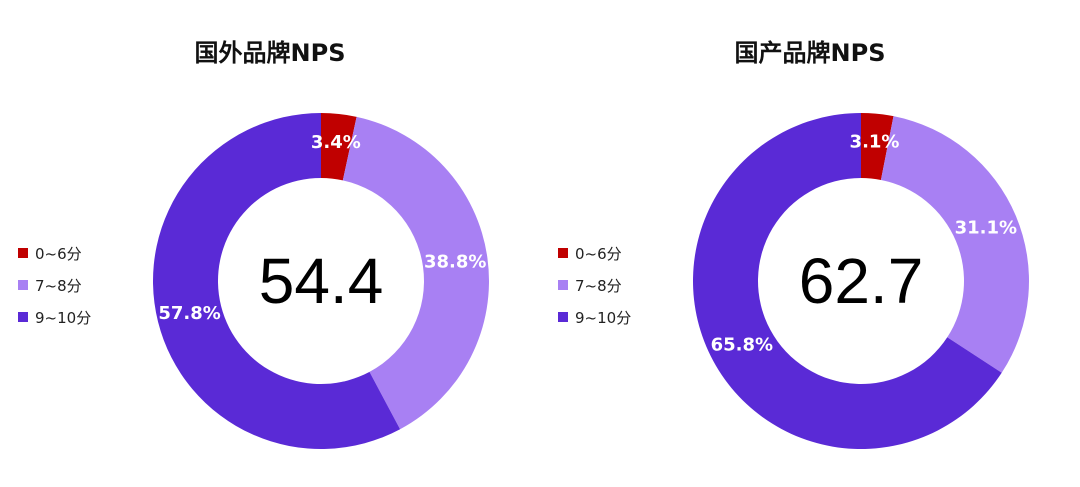 This screenshot has width=1080, height=487. What do you see at coordinates (455, 261) in the screenshot?
I see `data-label-mid: 38.8%` at bounding box center [455, 261].